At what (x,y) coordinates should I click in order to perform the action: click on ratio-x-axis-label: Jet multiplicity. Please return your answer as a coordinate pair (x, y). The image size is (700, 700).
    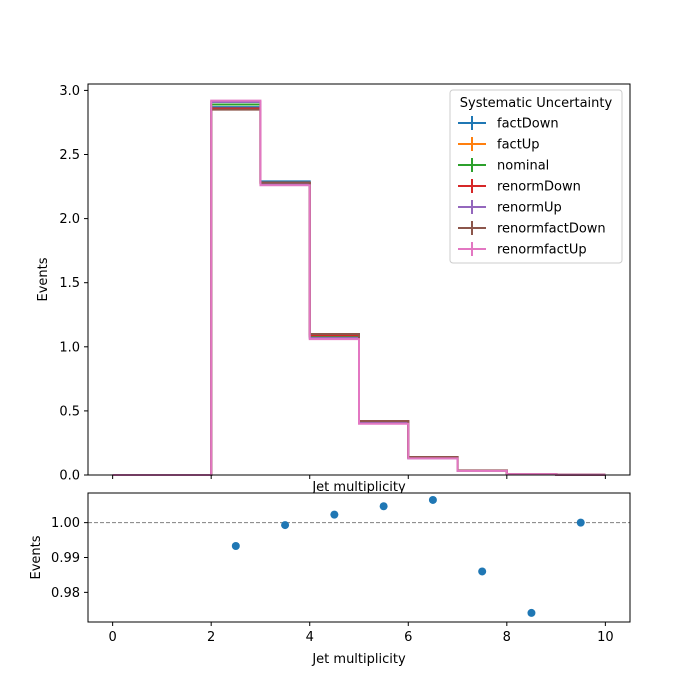
    Looking at the image, I should click on (358, 659).